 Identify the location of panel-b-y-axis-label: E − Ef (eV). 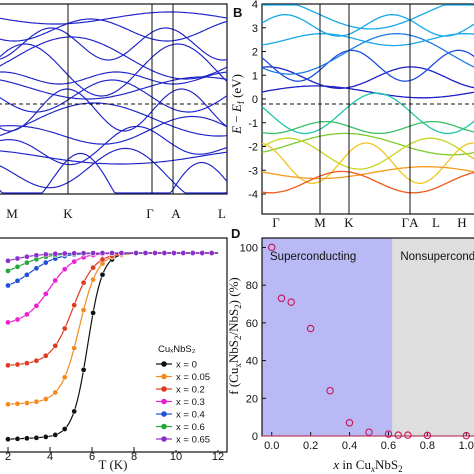
(237, 104).